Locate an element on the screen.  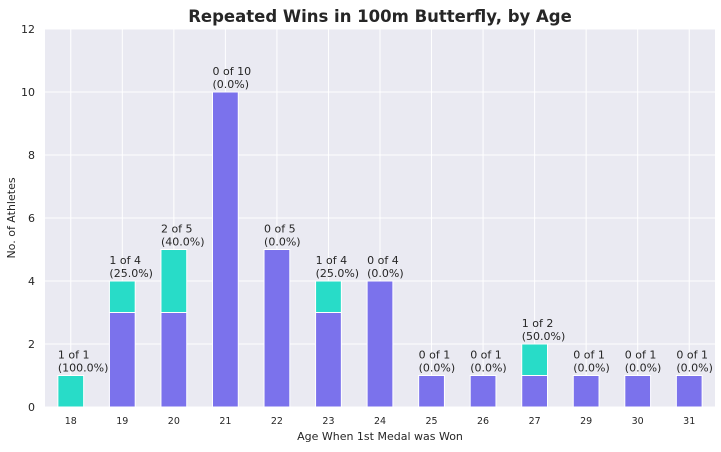
x-tick-label: 31 is located at coordinates (689, 421).